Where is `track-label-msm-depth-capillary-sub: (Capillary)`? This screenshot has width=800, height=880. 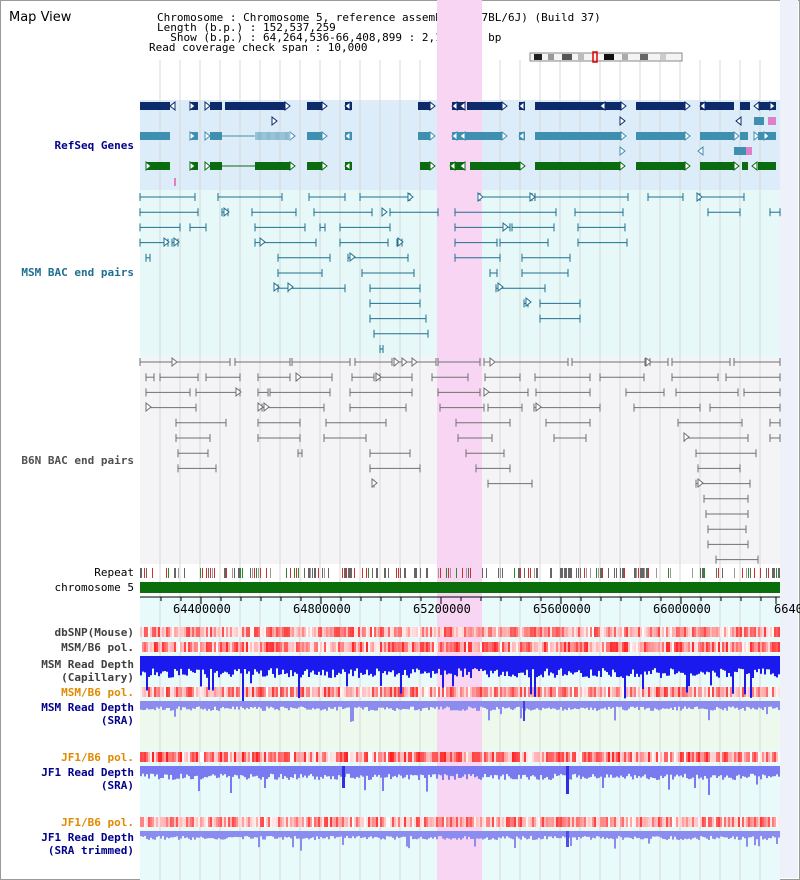
track-label-msm-depth-capillary-sub: (Capillary) is located at coordinates (97, 677).